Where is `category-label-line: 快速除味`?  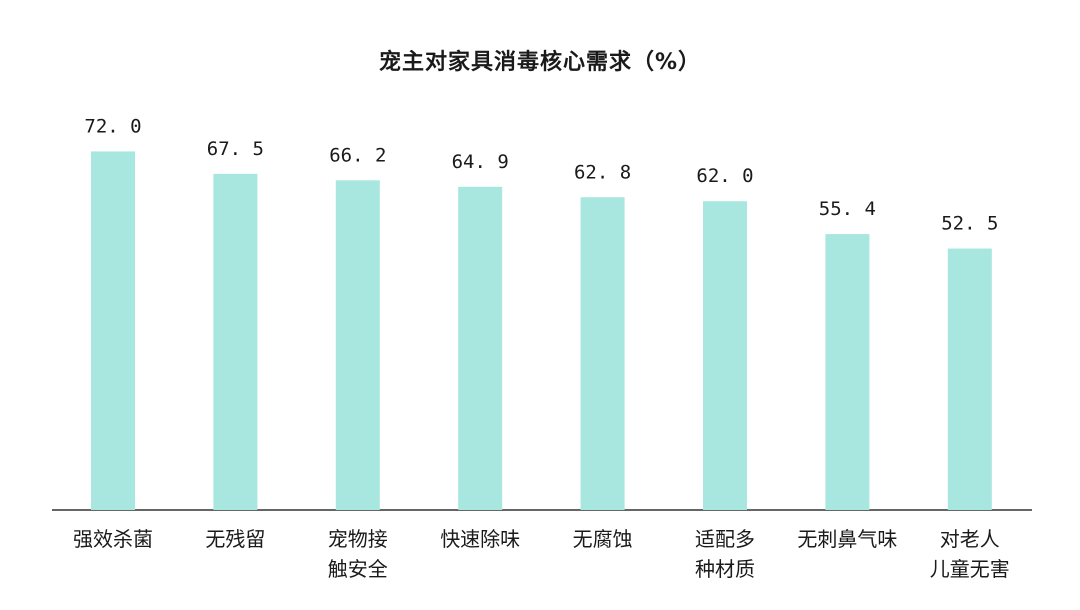
category-label-line: 快速除味 is located at coordinates (480, 539).